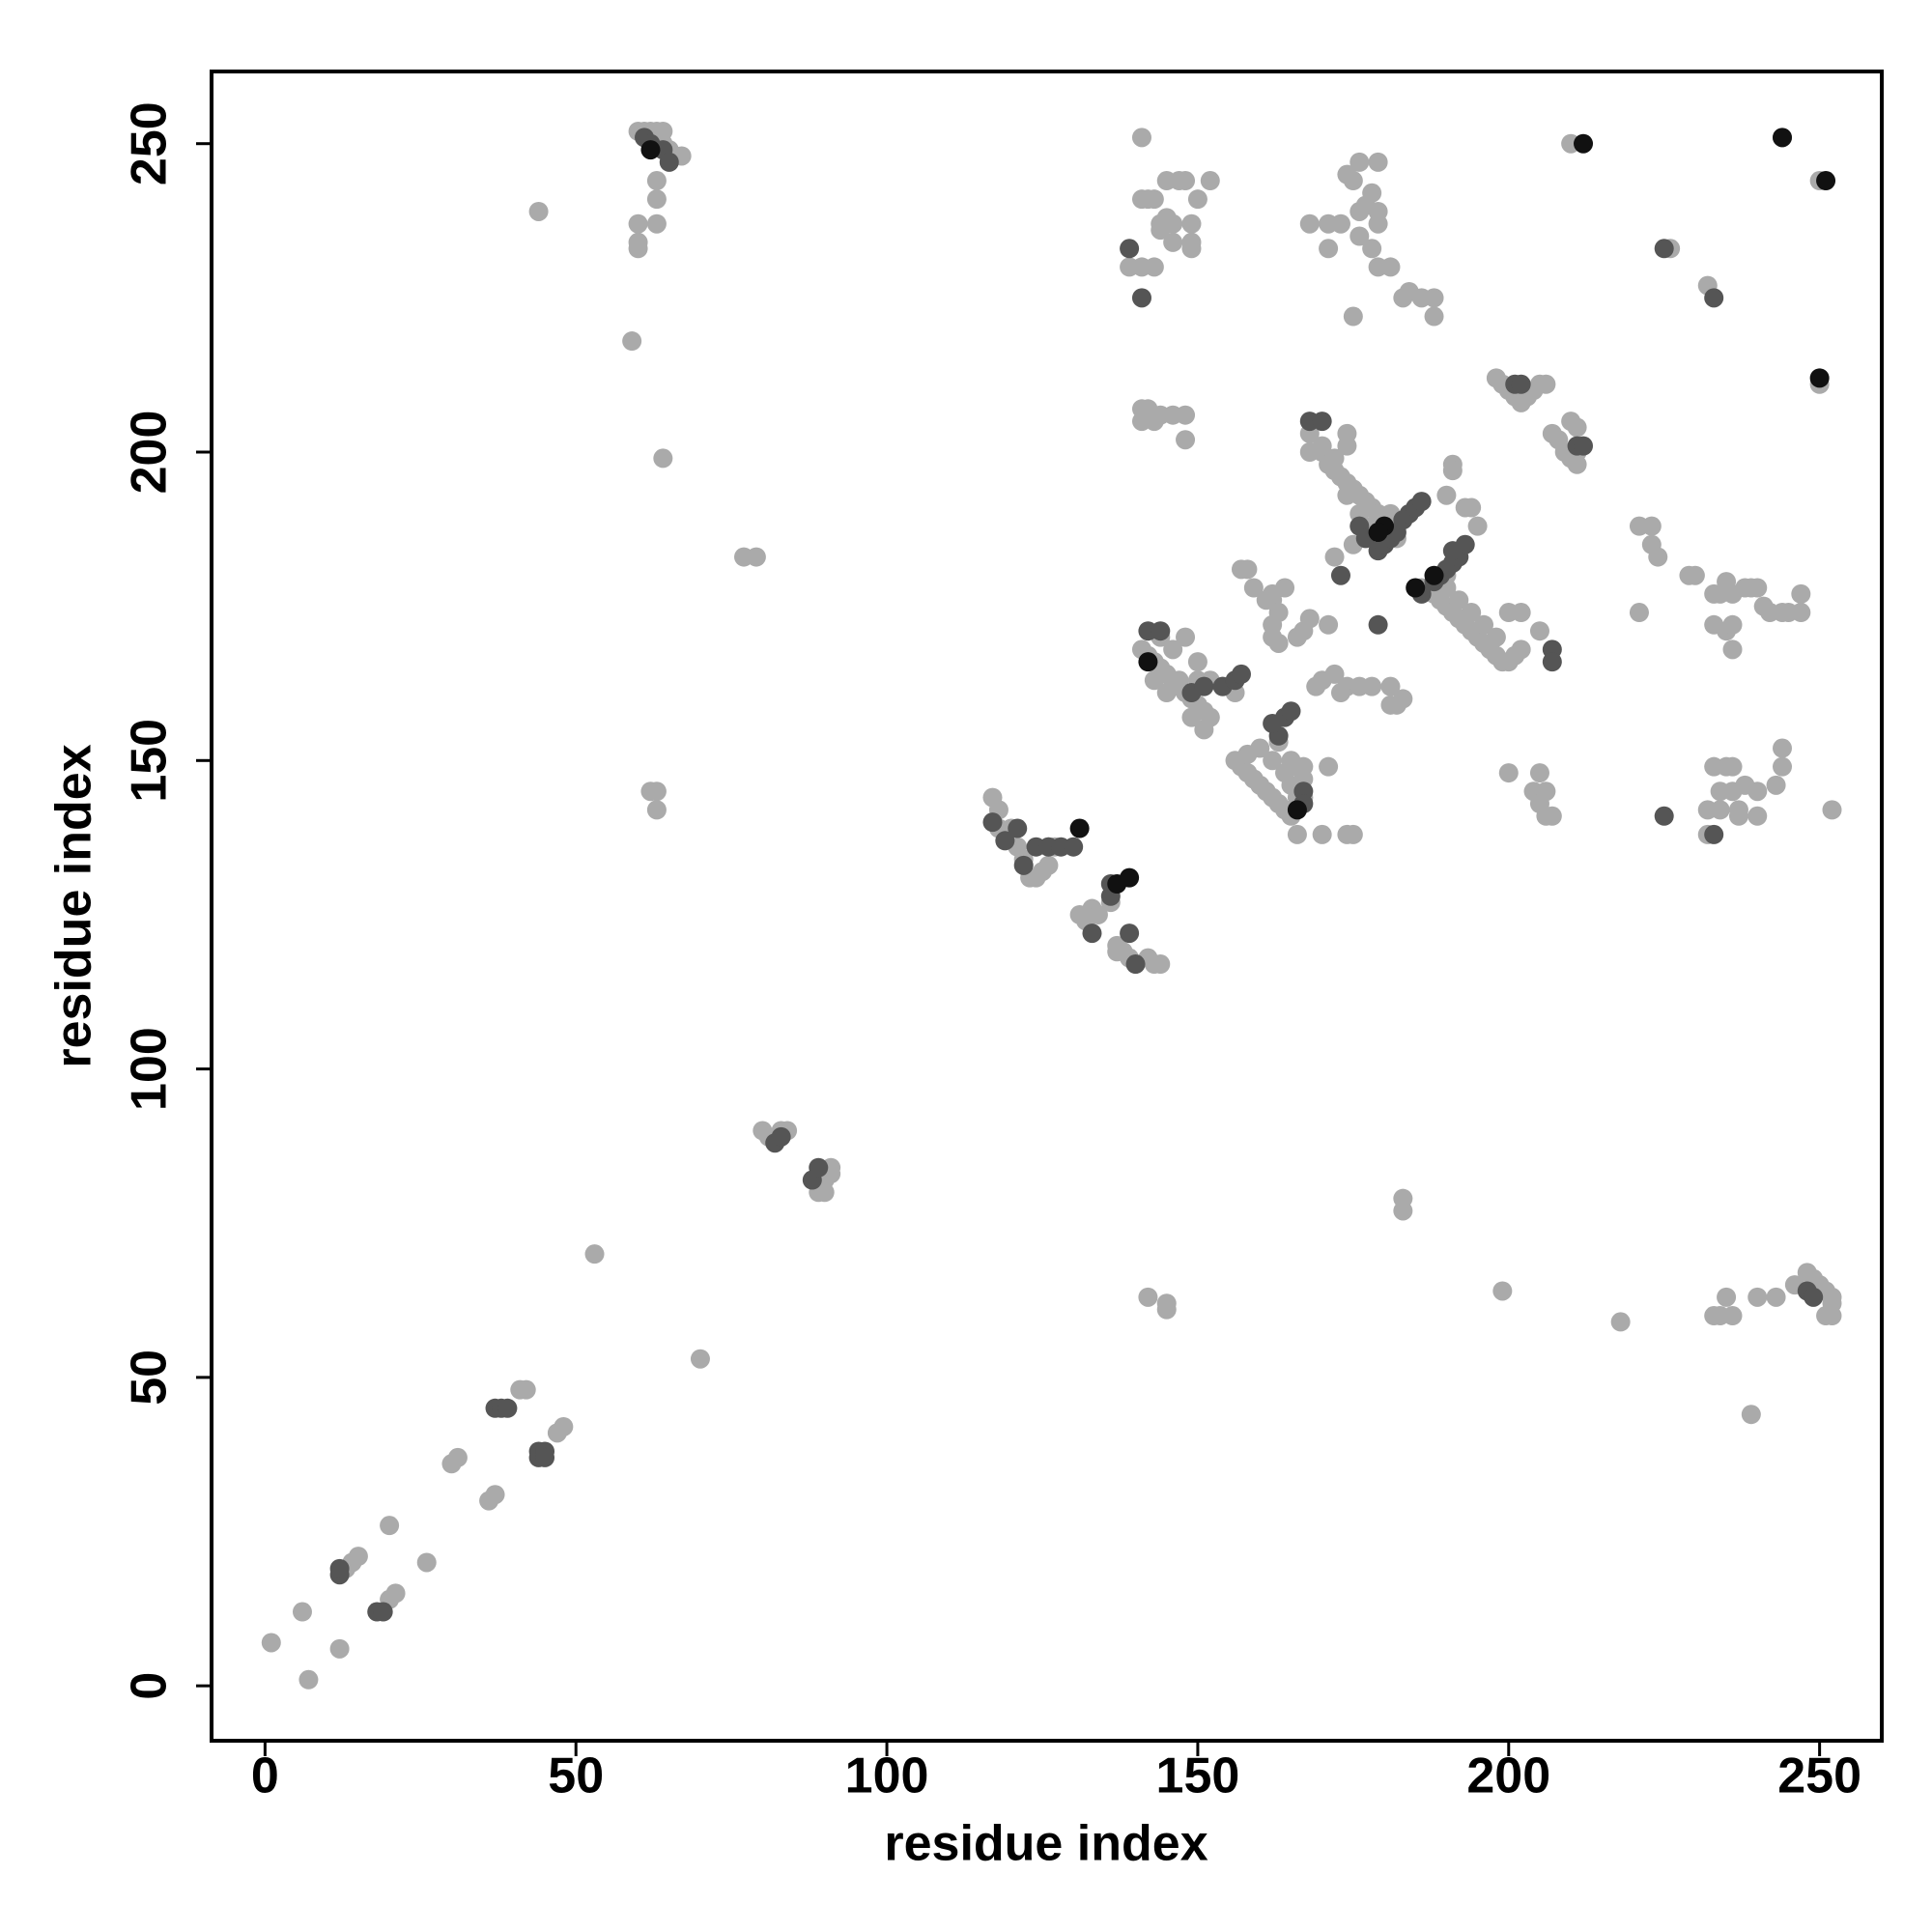 The image size is (1932, 1932). Describe the element at coordinates (150, 1686) in the screenshot. I see `y-tick-label: 0` at that location.